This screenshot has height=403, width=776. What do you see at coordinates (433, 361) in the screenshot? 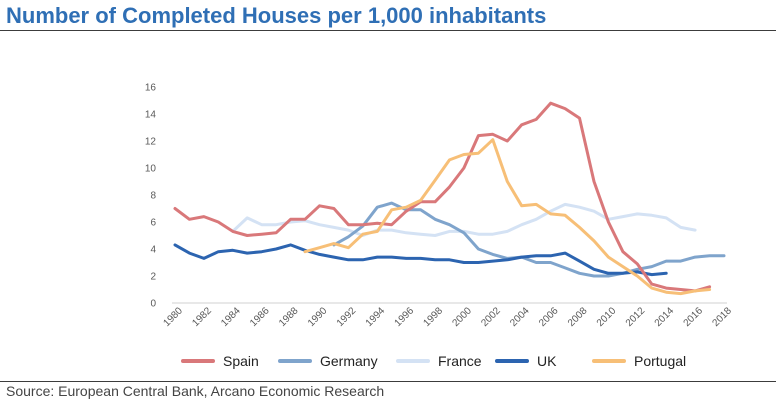
I see `legend: Spain Germany France UK Portugal` at bounding box center [433, 361].